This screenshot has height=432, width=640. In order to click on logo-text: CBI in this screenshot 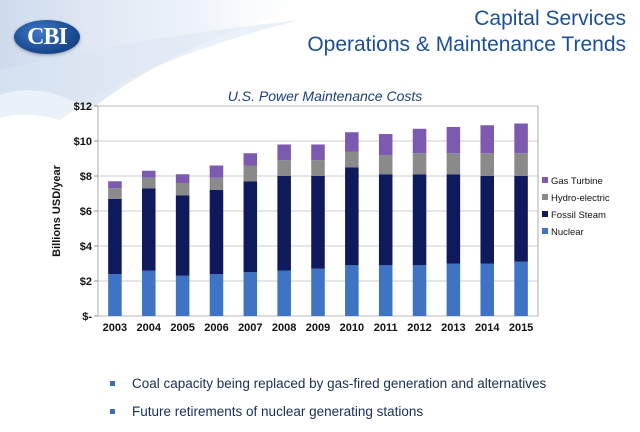, I will do `click(47, 37)`.